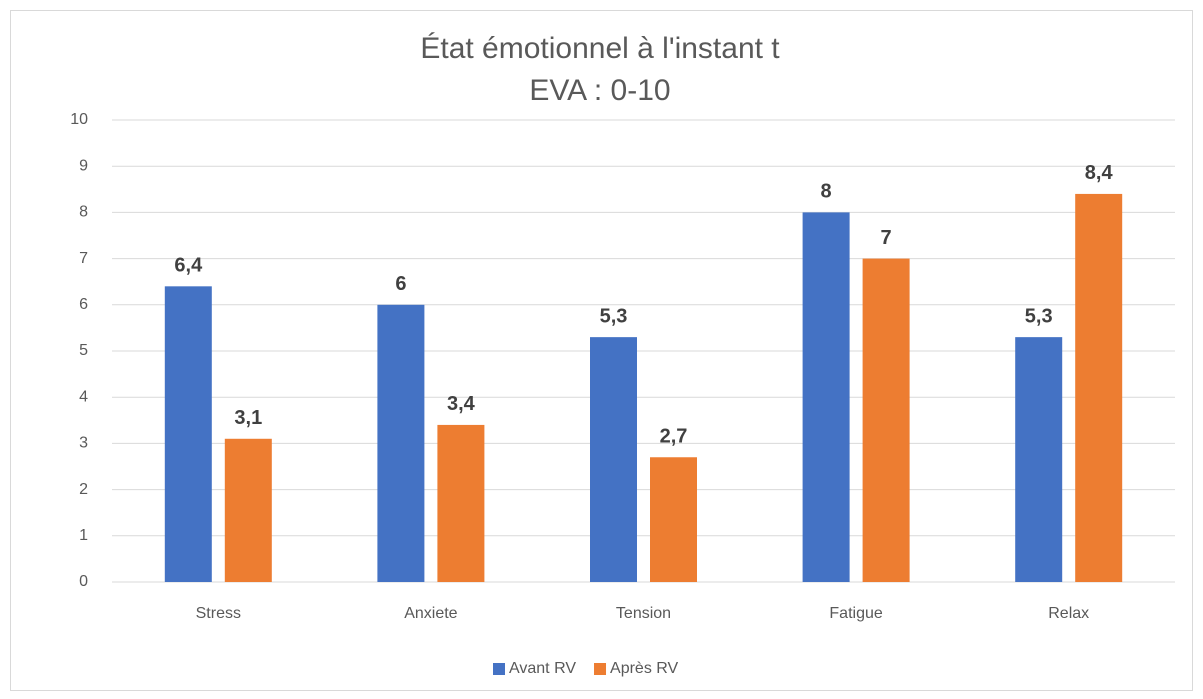 This screenshot has height=699, width=1203. I want to click on y-tick-label: 1, so click(83, 535).